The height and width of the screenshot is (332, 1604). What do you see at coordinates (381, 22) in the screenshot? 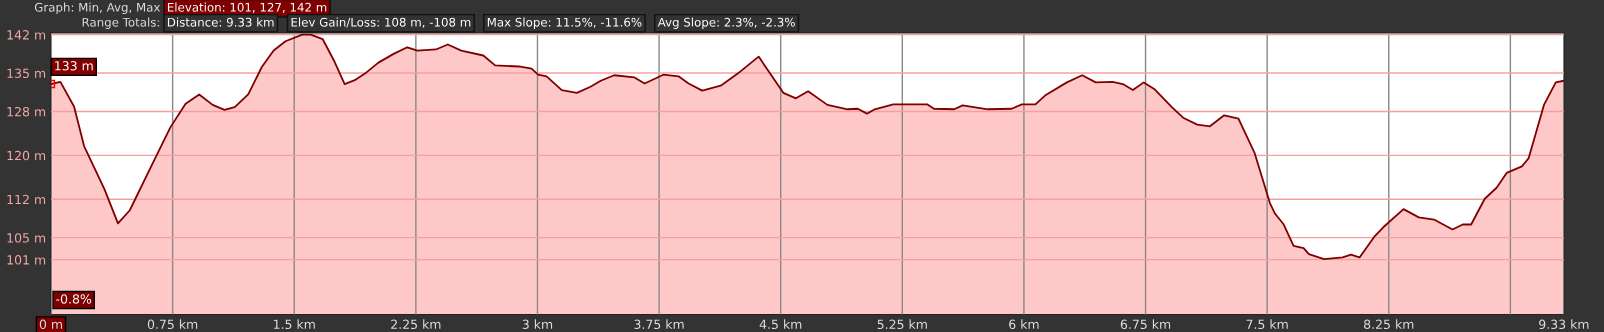
I see `text: Elev Gain/Loss: 108 m, -108 m` at bounding box center [381, 22].